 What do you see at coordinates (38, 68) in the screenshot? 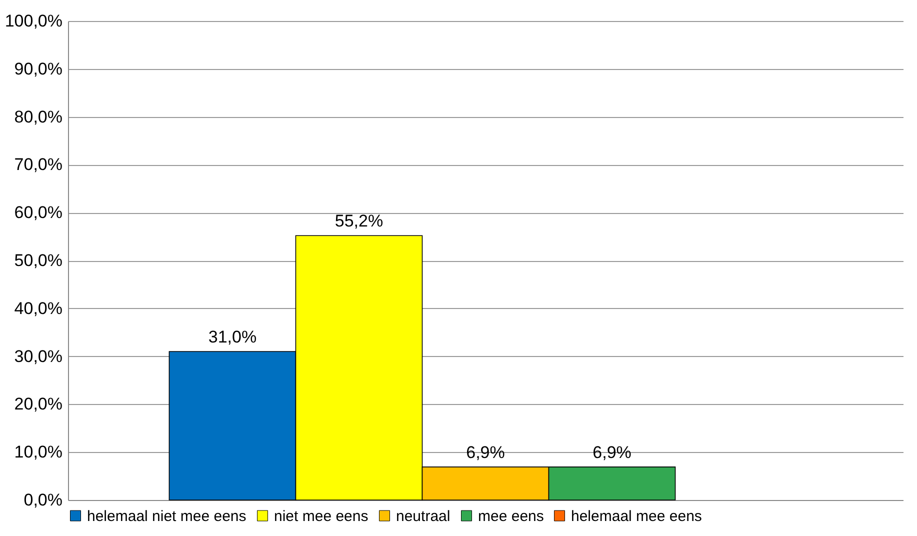
I see `y-tick-label: 90,0%` at bounding box center [38, 68].